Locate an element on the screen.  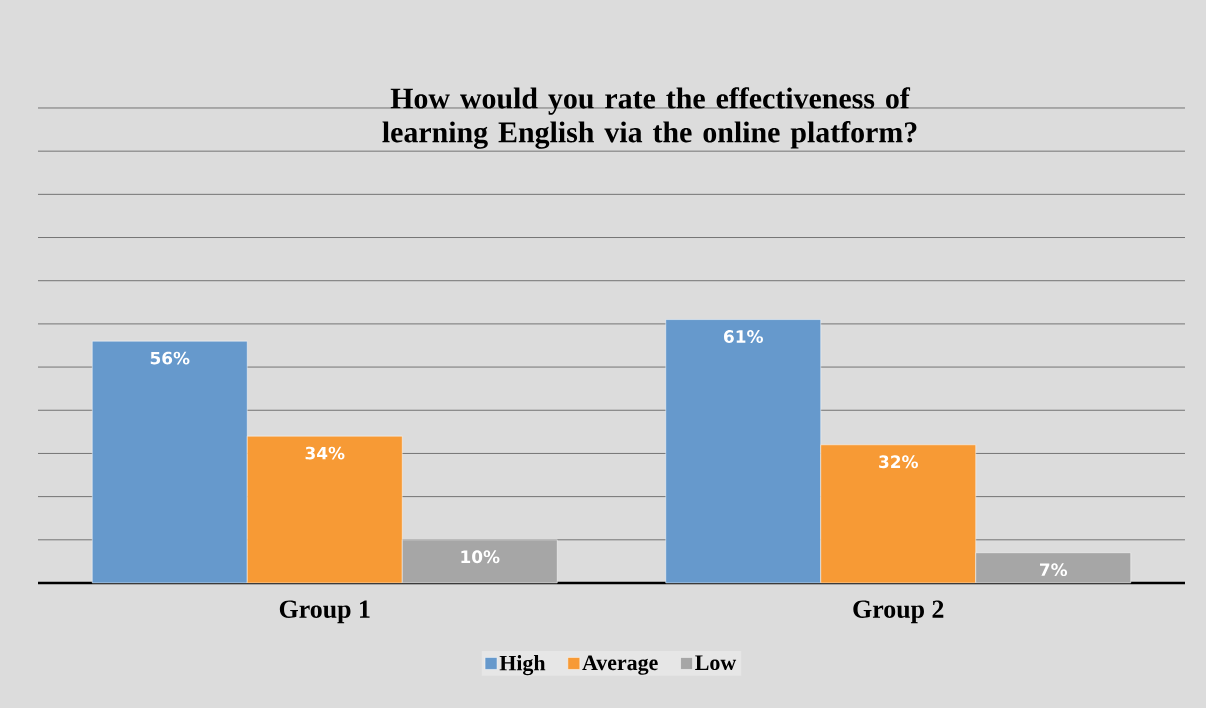
legend-label: High is located at coordinates (522, 665).